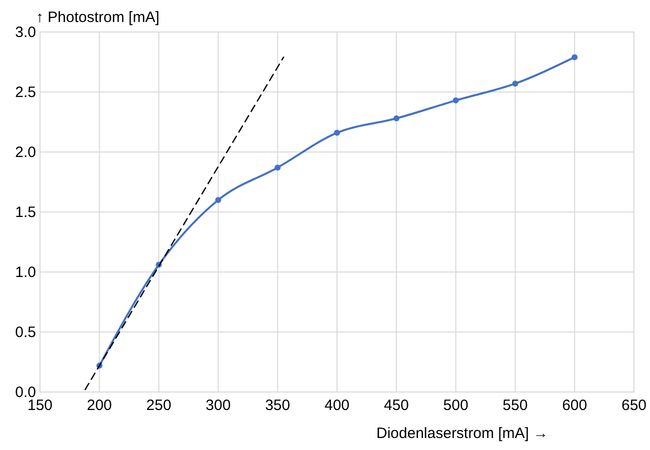 This screenshot has width=650, height=450. What do you see at coordinates (25, 212) in the screenshot?
I see `y-tick-label: 1.5` at bounding box center [25, 212].